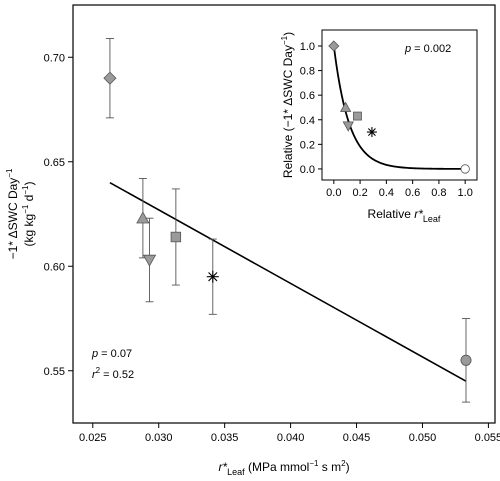 The height and width of the screenshot is (481, 500). Describe the element at coordinates (357, 438) in the screenshot. I see `main-x-tick-label: 0.045` at that location.